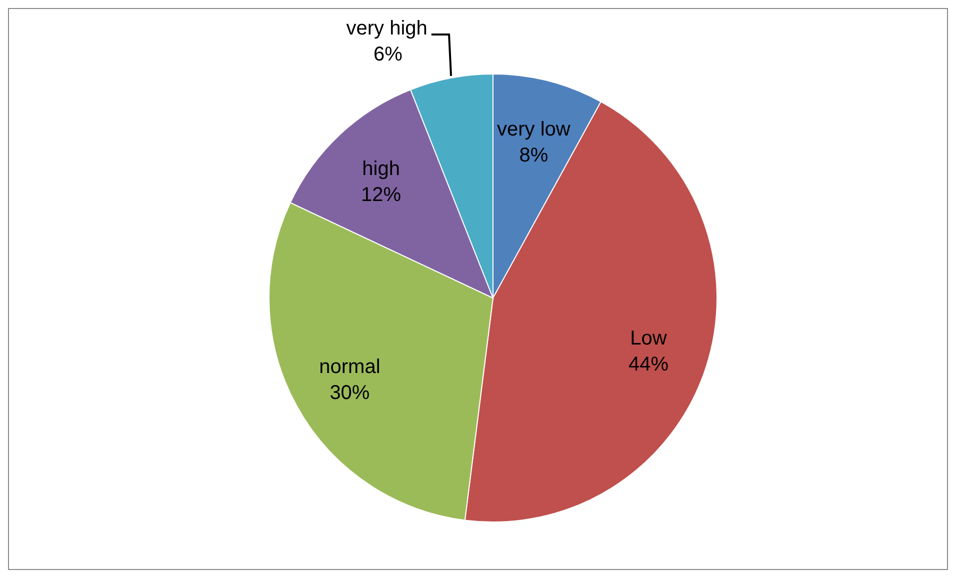  Describe the element at coordinates (648, 365) in the screenshot. I see `data-label: 44%` at that location.